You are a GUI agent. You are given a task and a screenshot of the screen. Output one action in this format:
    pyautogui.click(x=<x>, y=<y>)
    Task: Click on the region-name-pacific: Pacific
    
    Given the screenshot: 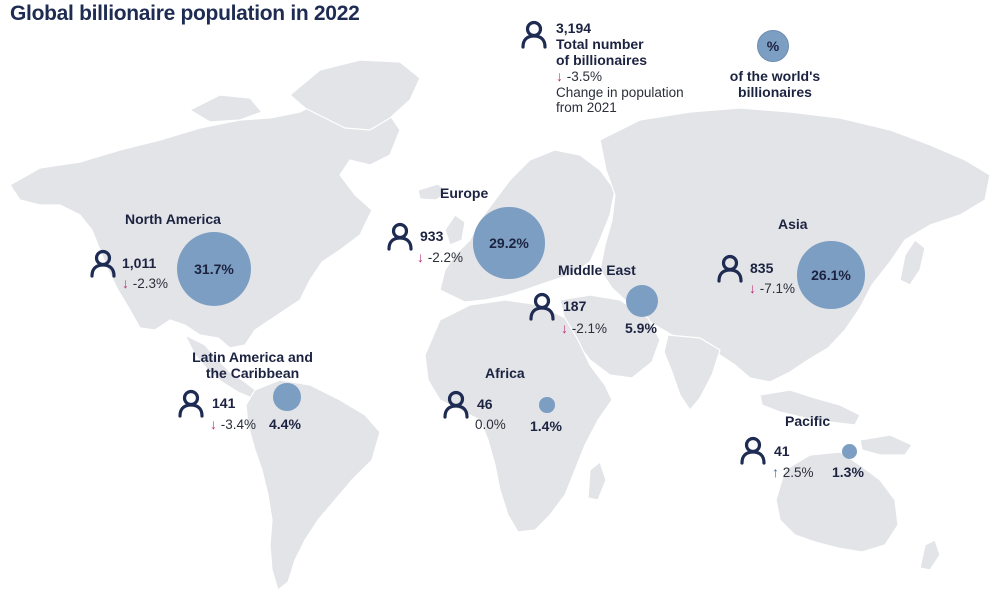 What is the action you would take?
    pyautogui.click(x=808, y=421)
    